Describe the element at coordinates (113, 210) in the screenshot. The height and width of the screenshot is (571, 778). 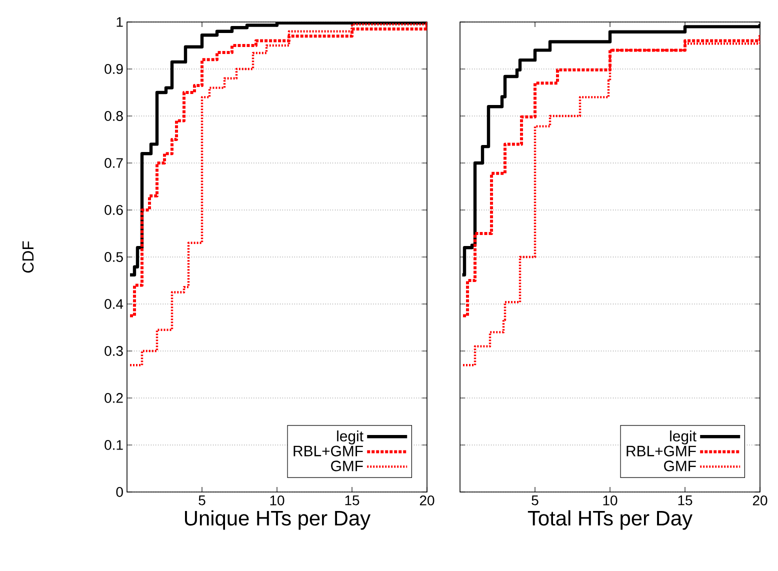
I see `y-tick-label: 0.6` at that location.